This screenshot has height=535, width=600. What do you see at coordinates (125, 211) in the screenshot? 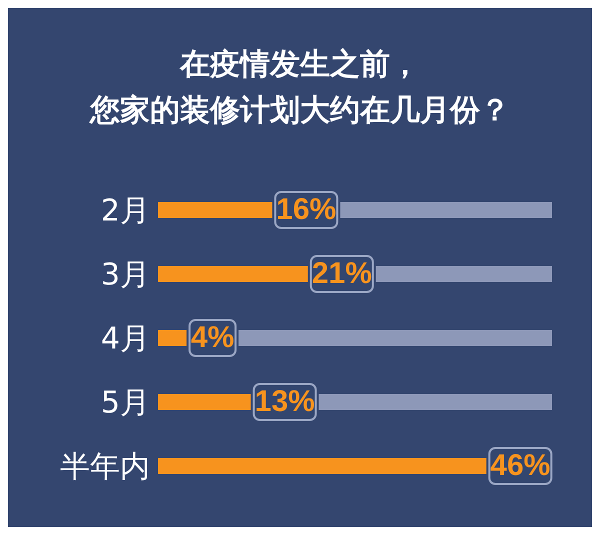
I see `y-tick-label: 2月` at bounding box center [125, 211].